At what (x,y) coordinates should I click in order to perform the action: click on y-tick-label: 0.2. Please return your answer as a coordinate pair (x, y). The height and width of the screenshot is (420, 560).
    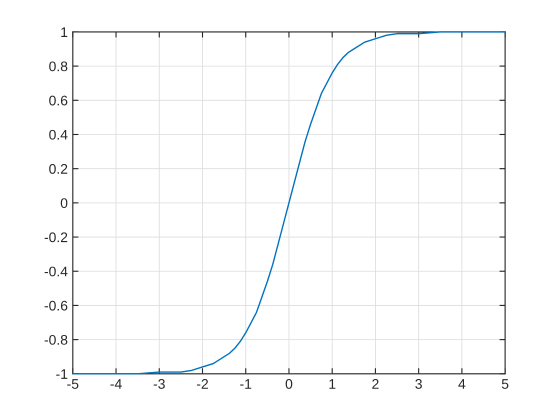
    Looking at the image, I should click on (58, 169).